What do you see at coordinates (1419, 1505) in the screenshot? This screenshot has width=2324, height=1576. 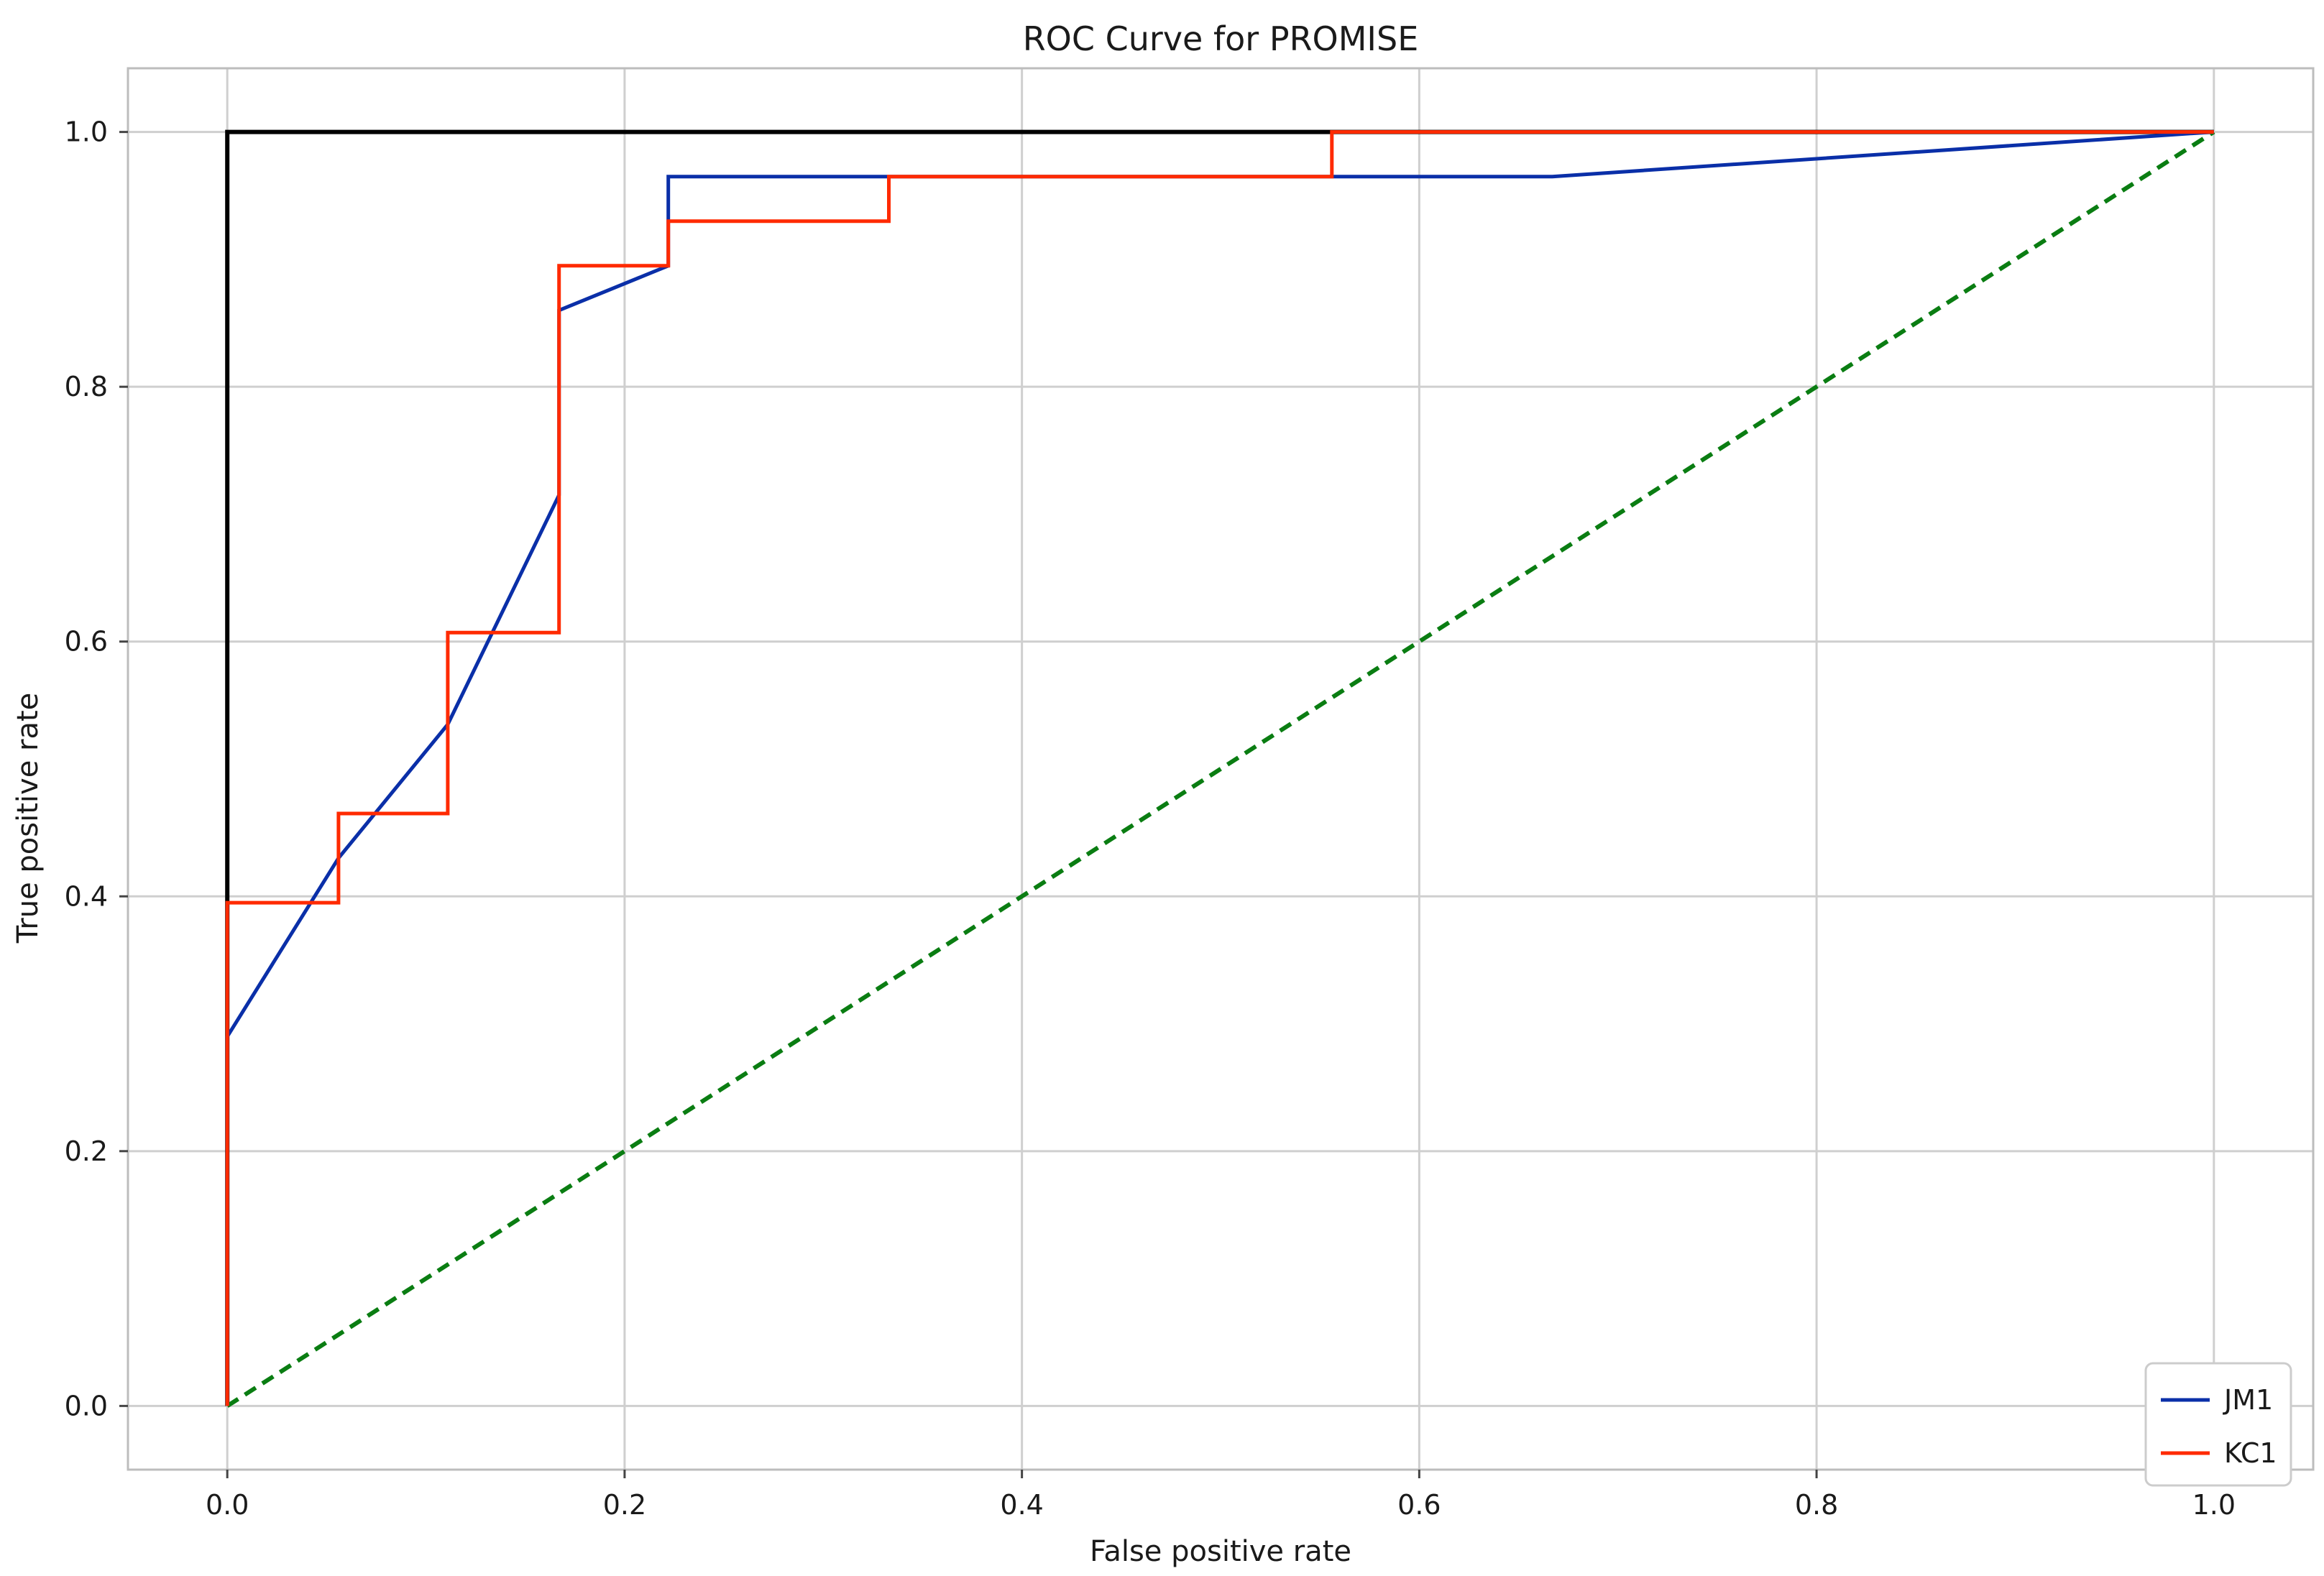 I see `x-tick-label-3: 0.6` at bounding box center [1419, 1505].